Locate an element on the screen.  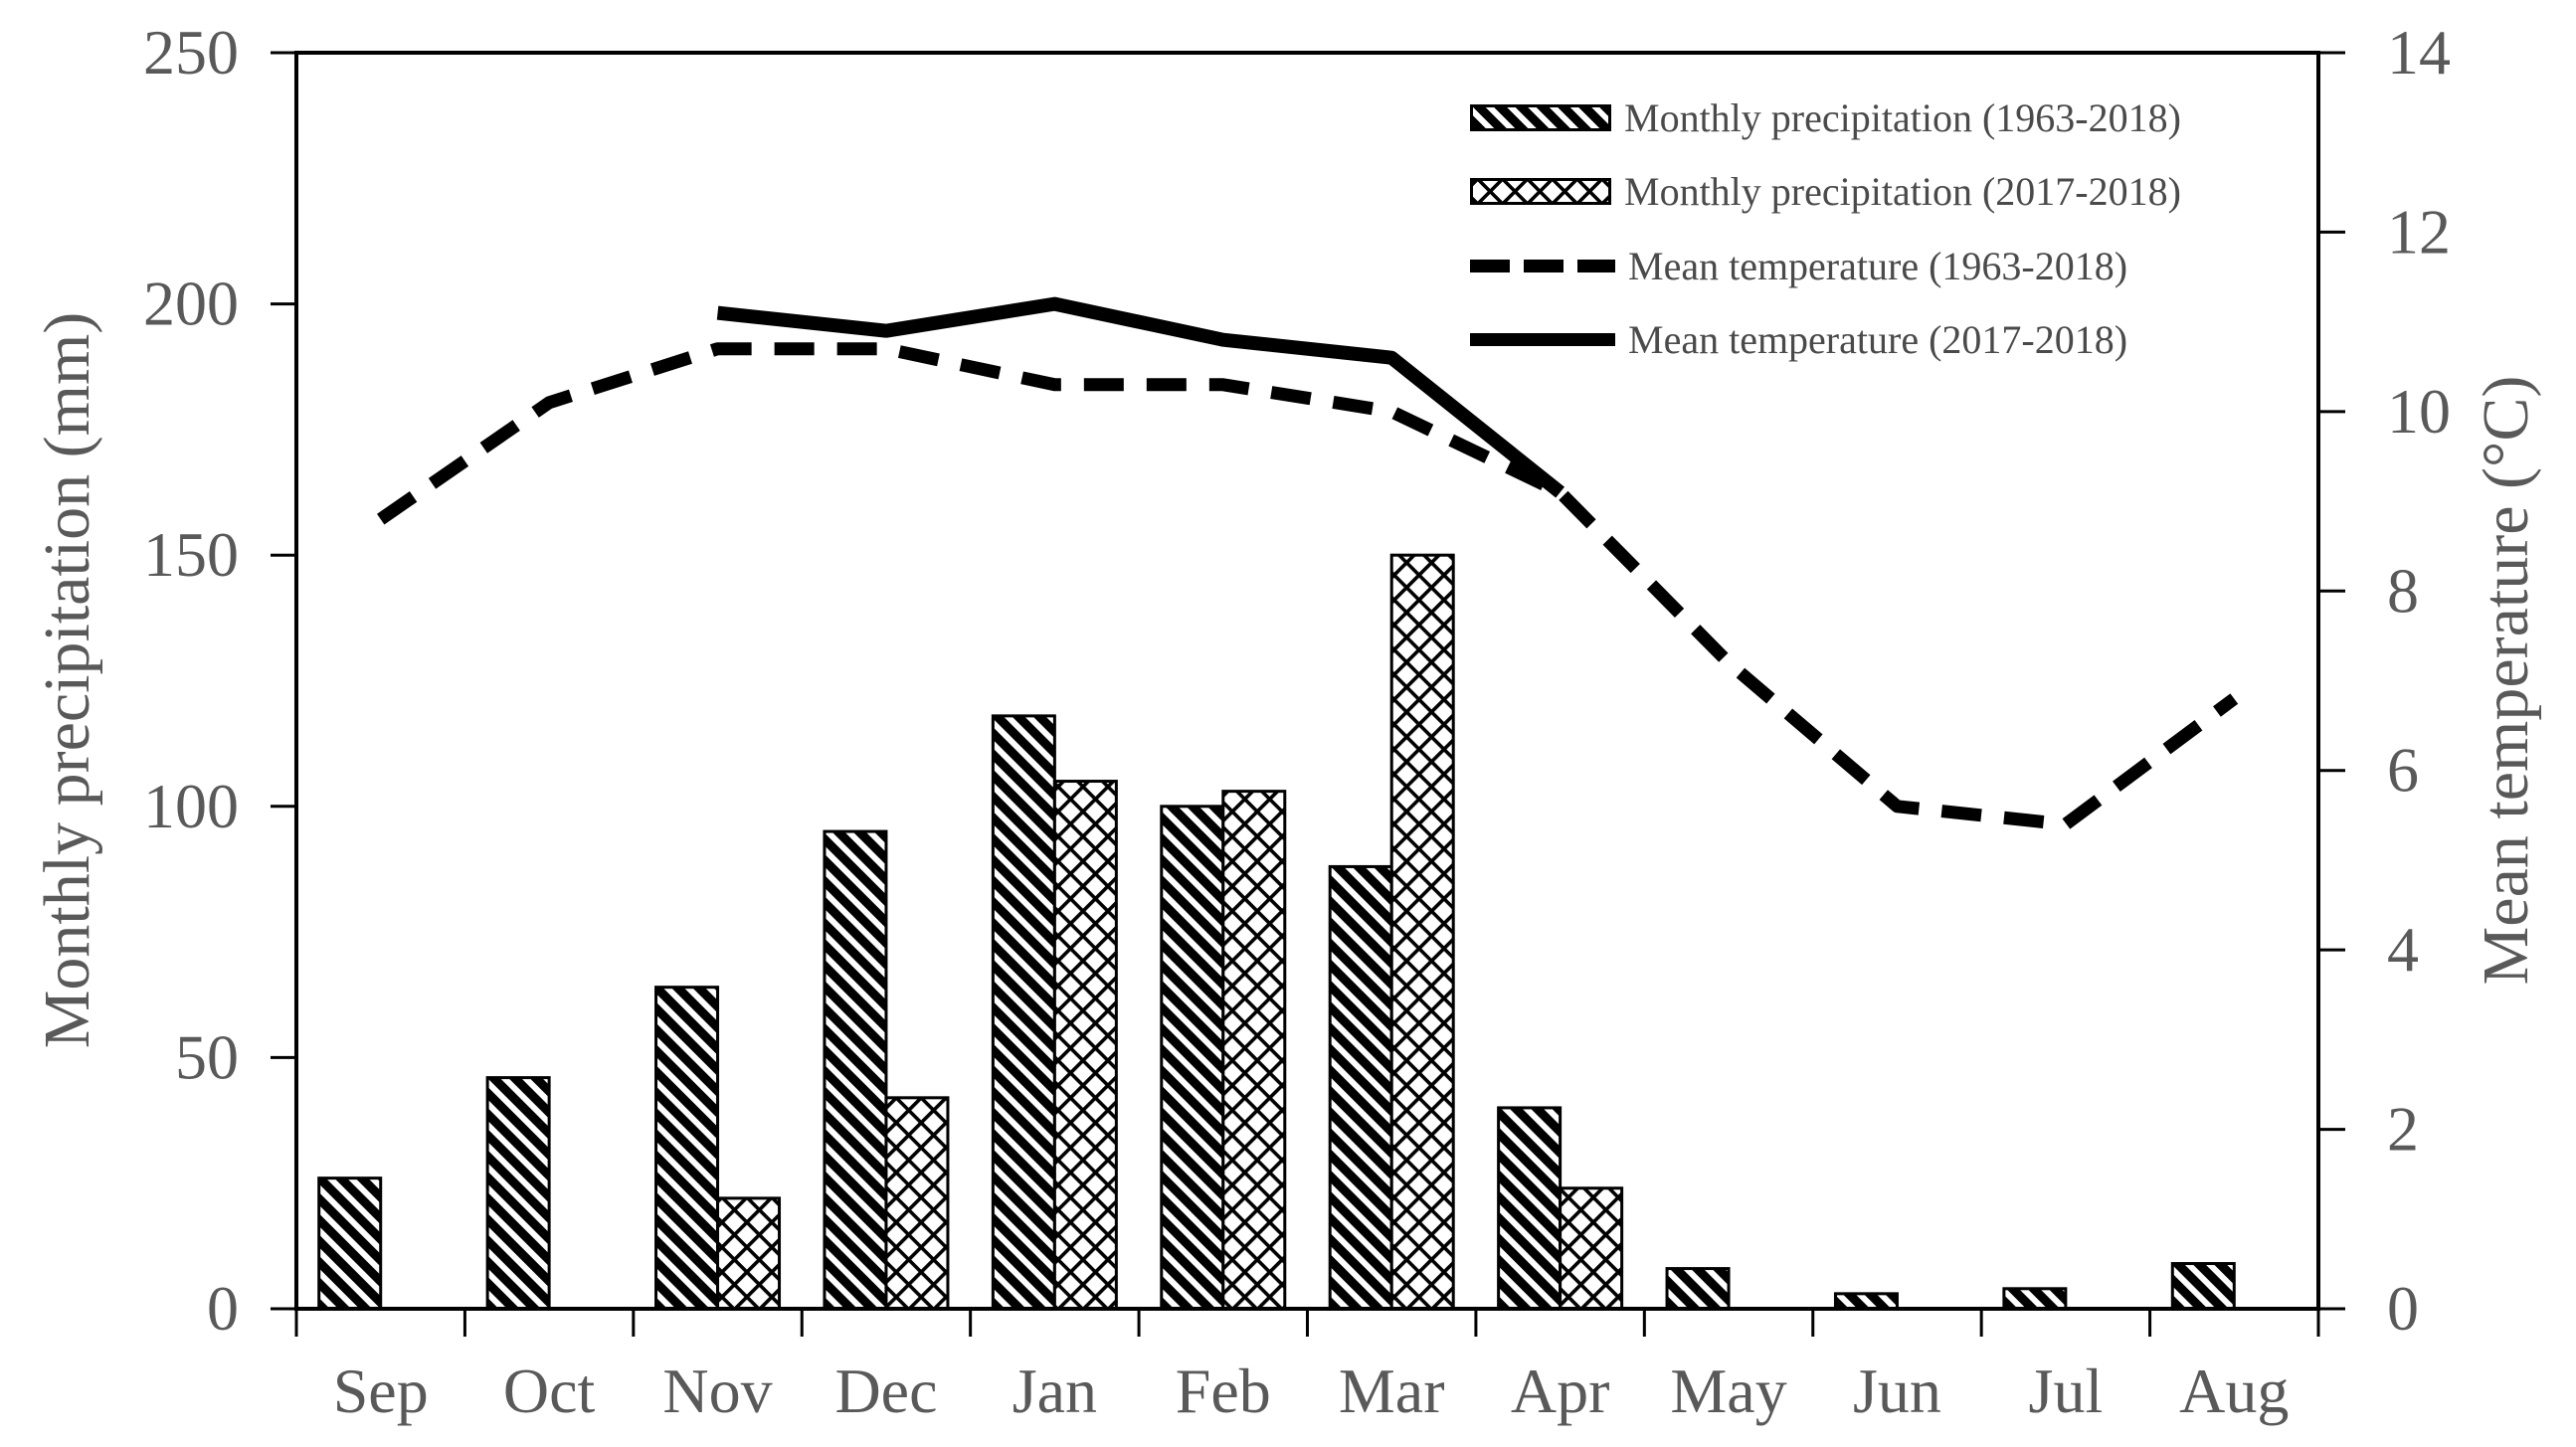
right-axis-tick-label-10: 10 is located at coordinates (2419, 412).